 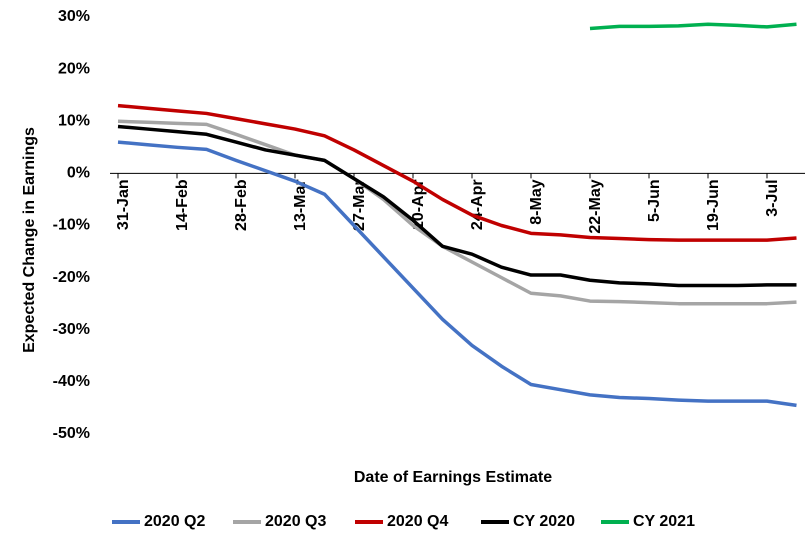 What do you see at coordinates (595, 206) in the screenshot?
I see `x-tick-label: 22-May` at bounding box center [595, 206].